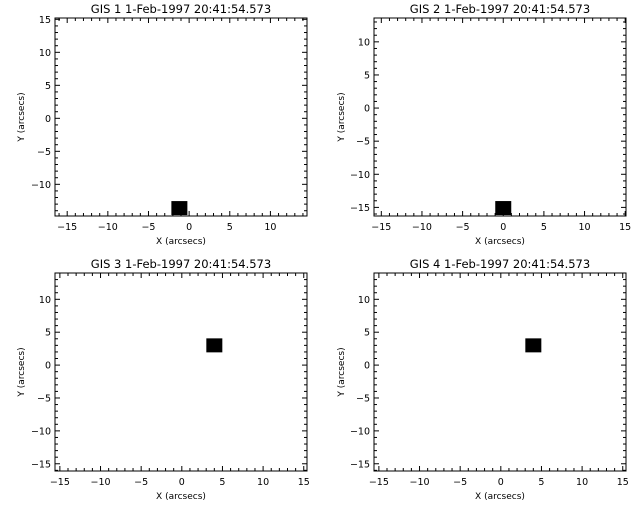 This screenshot has height=512, width=640. What do you see at coordinates (181, 264) in the screenshot?
I see `chart-title: GIS 3 1-Feb-1997 20:41:54.573` at bounding box center [181, 264].